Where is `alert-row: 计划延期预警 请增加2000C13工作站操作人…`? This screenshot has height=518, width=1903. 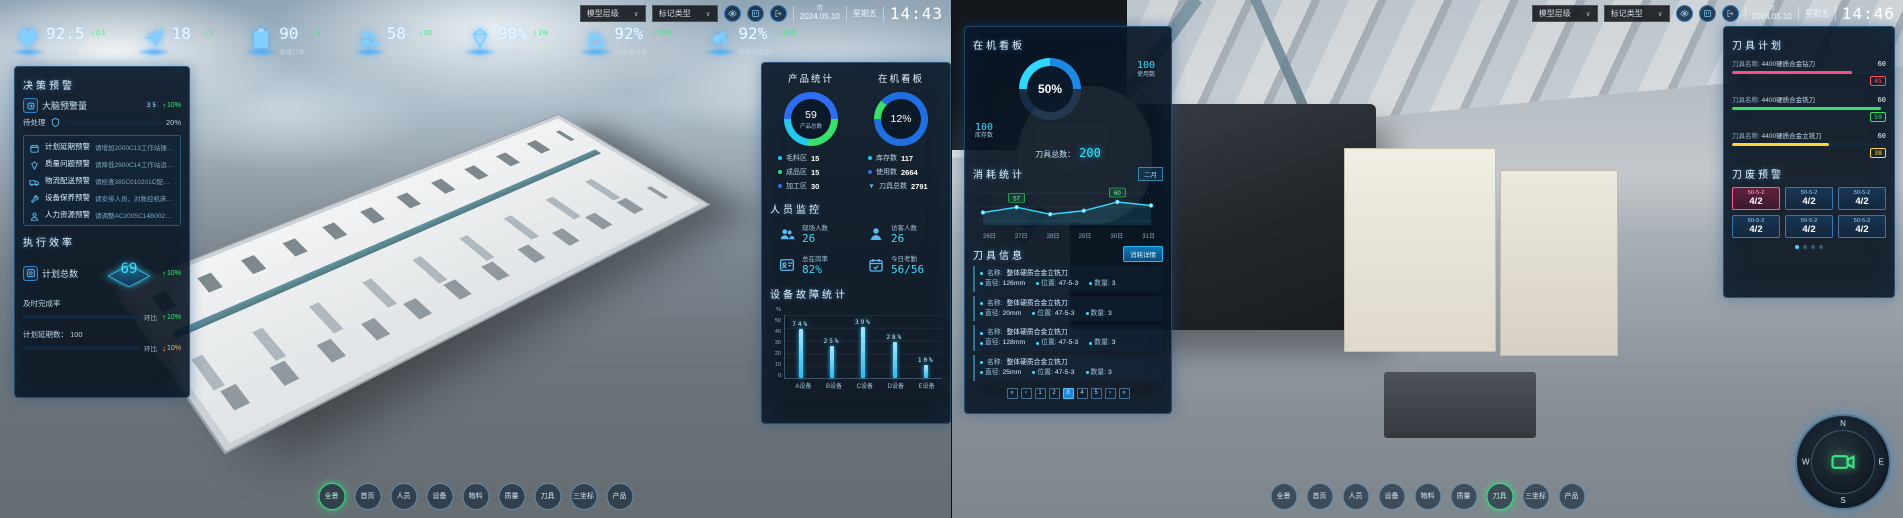 alert-row: 计划延期预警 请增加2000C13工作站操作人… is located at coordinates (102, 147).